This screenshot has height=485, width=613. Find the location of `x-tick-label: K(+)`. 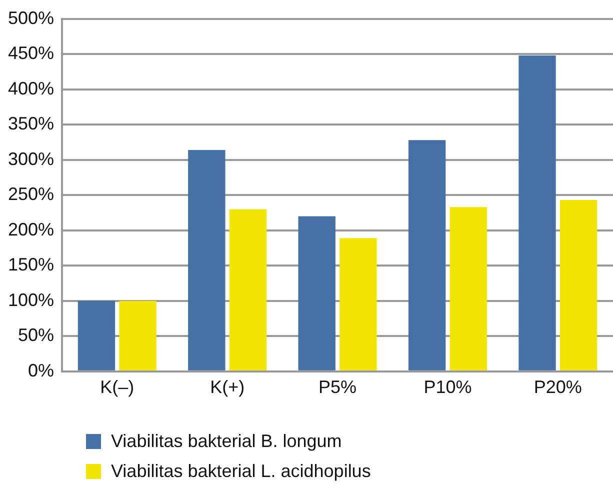

x-tick-label: K(+) is located at coordinates (227, 387).